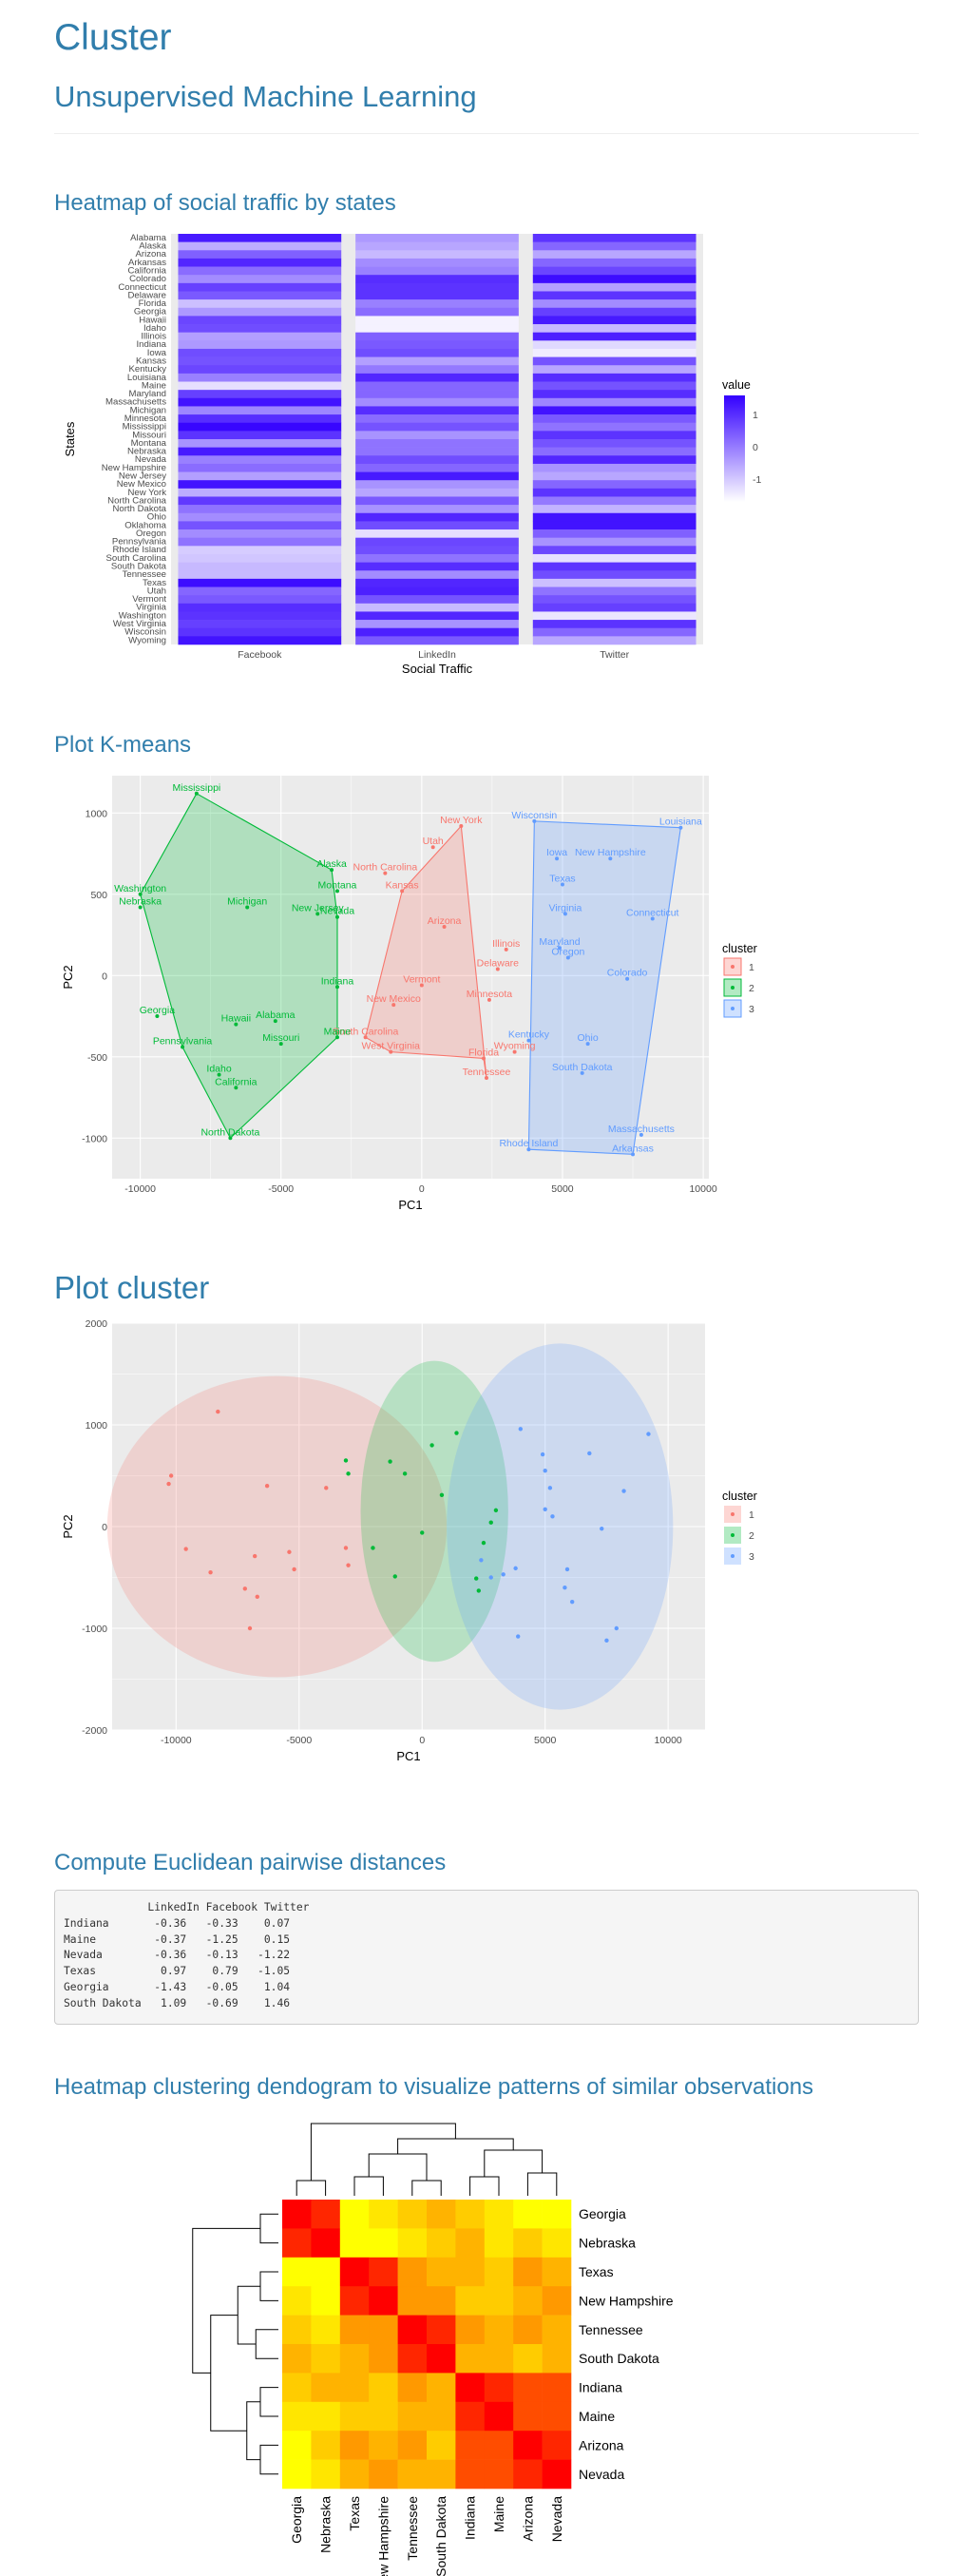  I want to click on state-point-label: Georgia, so click(158, 1010).